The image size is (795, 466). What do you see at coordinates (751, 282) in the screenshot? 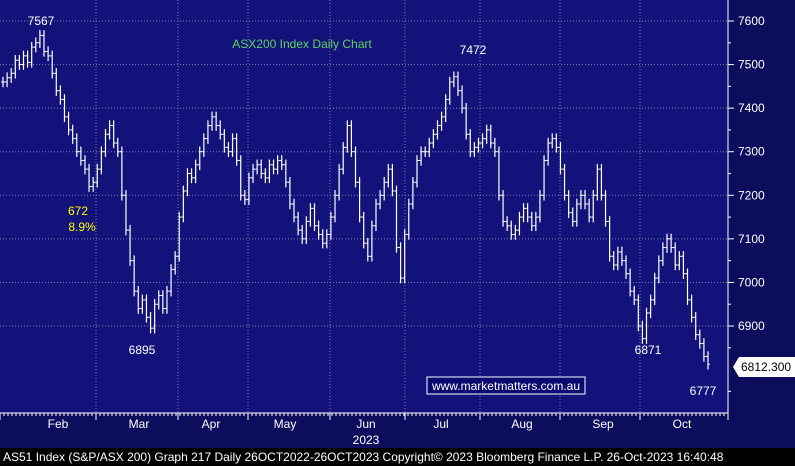
I see `y-tick-label: 7000` at bounding box center [751, 282].